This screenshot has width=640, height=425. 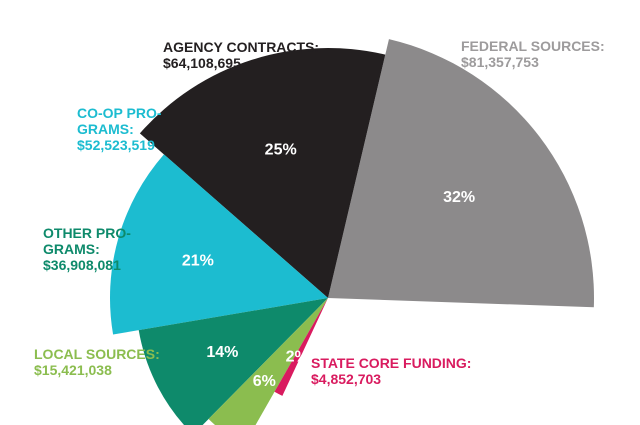 I want to click on slice-name-local-sources: LOCAL SOURCES:, so click(x=97, y=354).